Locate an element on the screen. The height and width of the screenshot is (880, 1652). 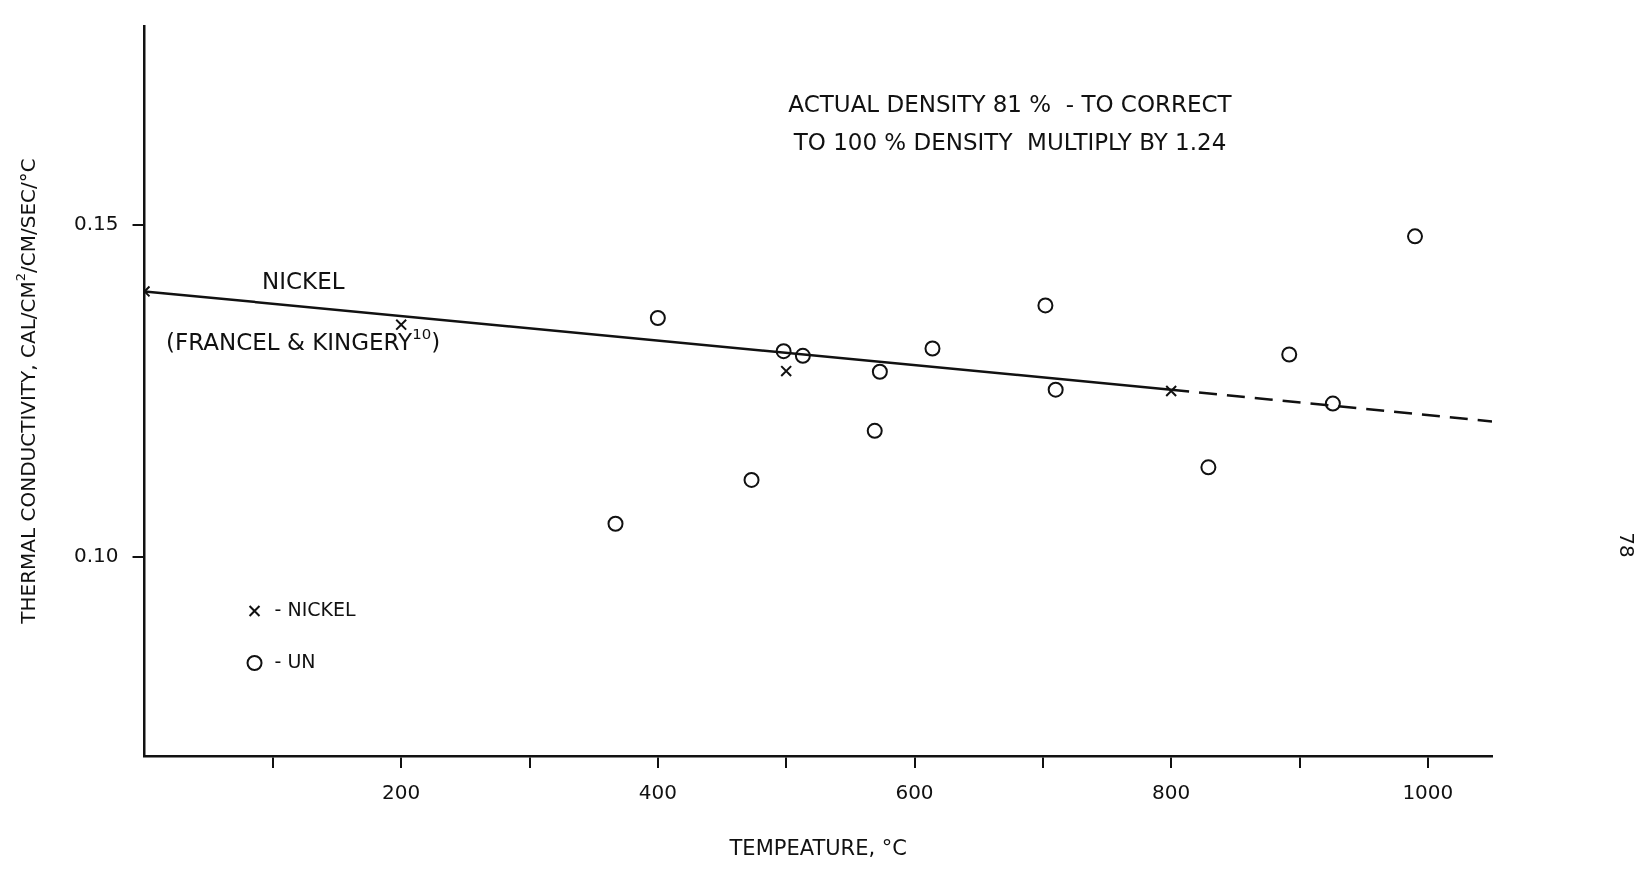
y-tick-label: 0.10 is located at coordinates (96, 555).